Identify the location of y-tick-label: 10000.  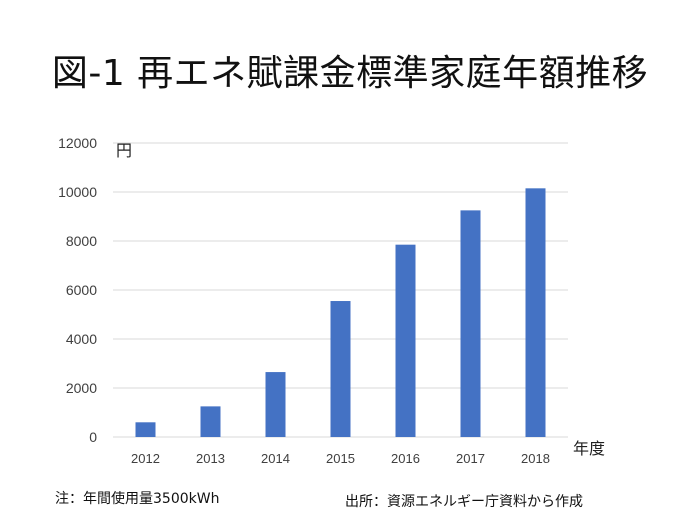
(77, 192).